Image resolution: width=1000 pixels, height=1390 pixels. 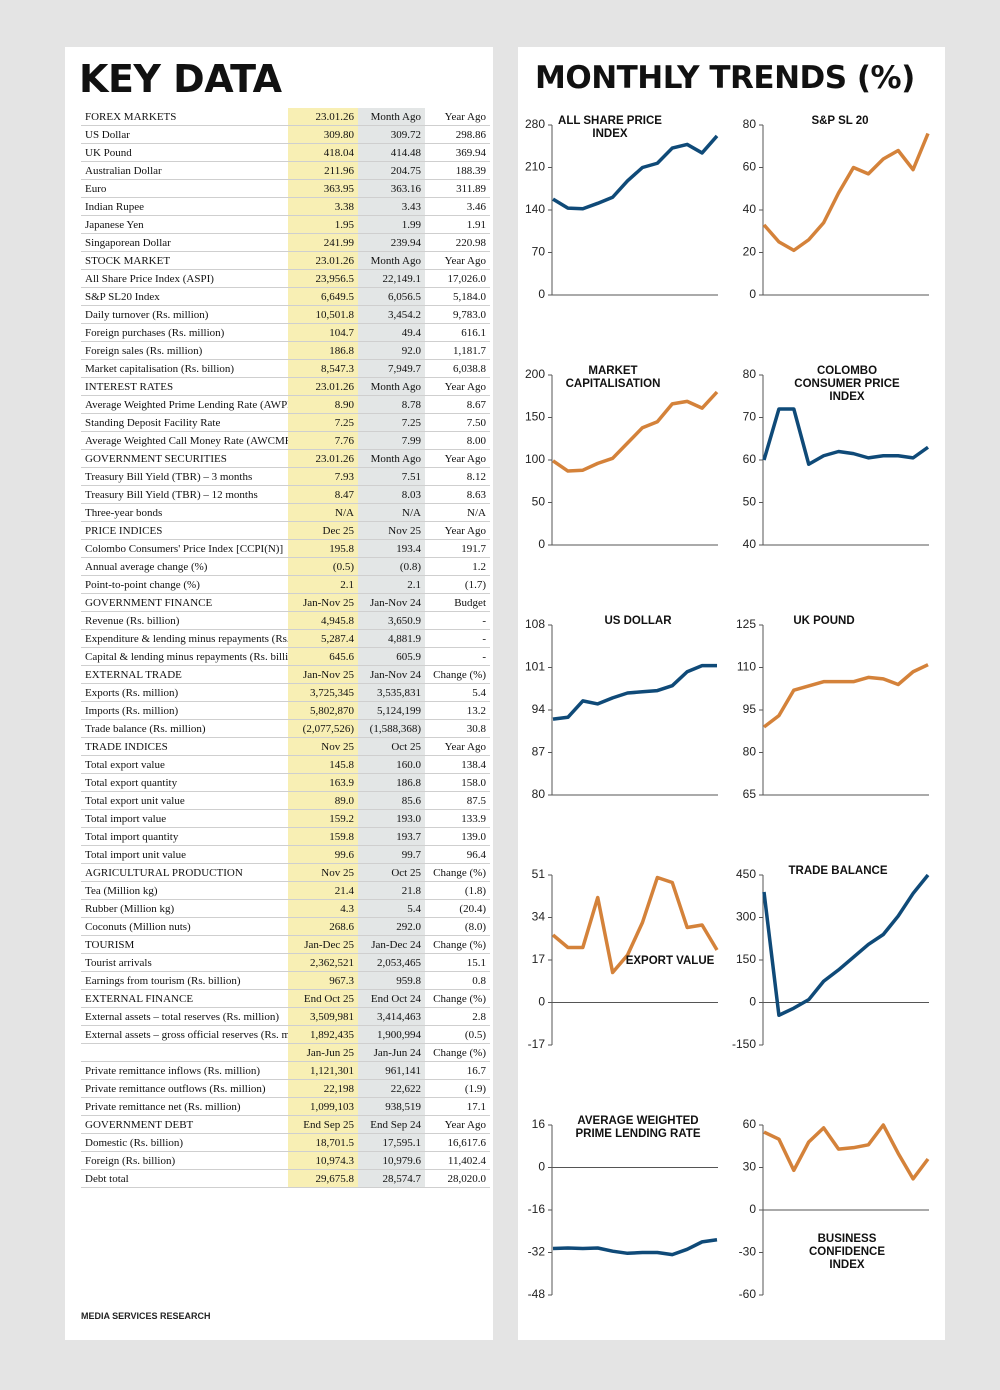 I want to click on section-title: TRADE INDICES, so click(x=184, y=746).